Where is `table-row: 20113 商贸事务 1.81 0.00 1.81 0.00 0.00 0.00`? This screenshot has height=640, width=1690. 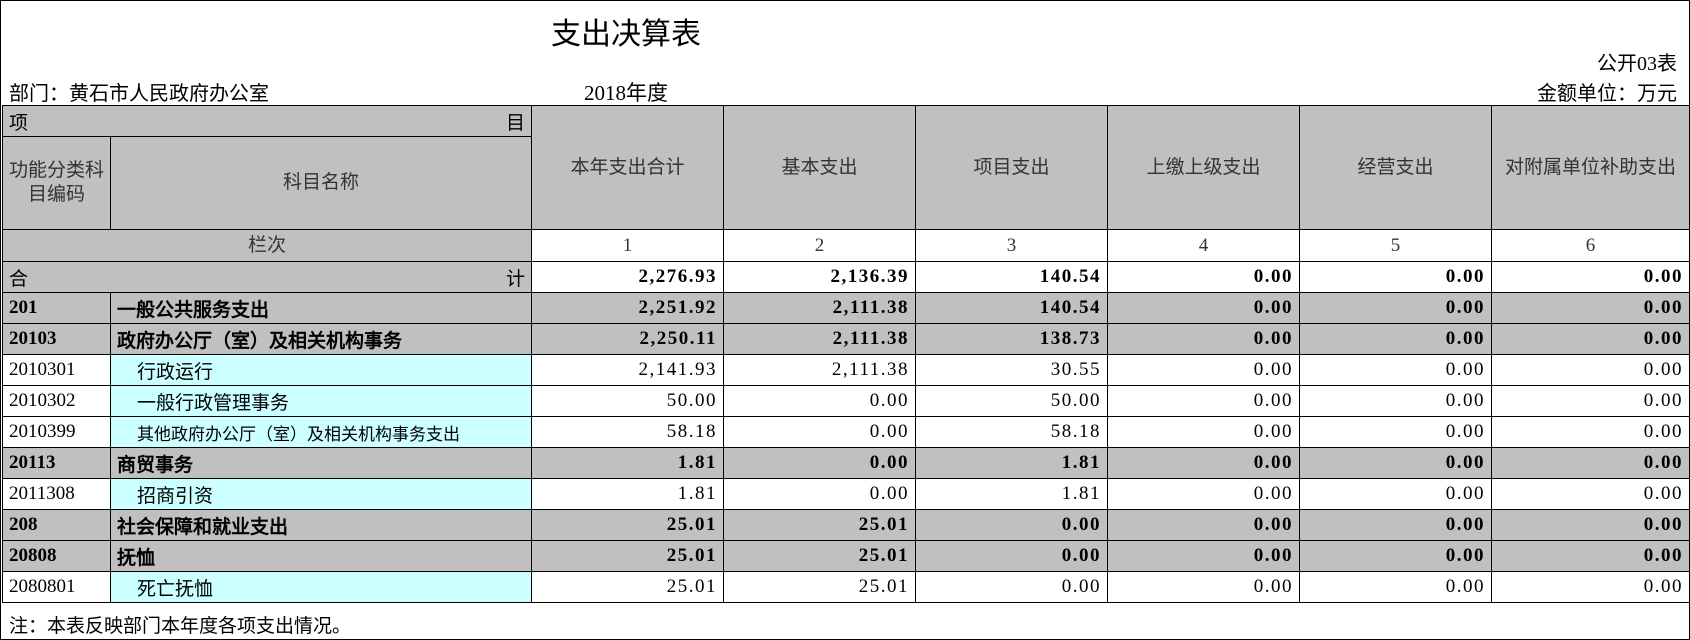
table-row: 20113 商贸事务 1.81 0.00 1.81 0.00 0.00 0.00 is located at coordinates (845, 463).